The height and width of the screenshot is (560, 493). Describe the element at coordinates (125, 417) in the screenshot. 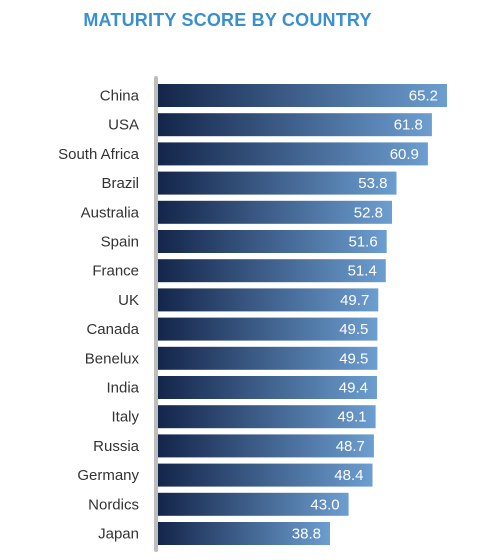

I see `category-label: Italy` at that location.